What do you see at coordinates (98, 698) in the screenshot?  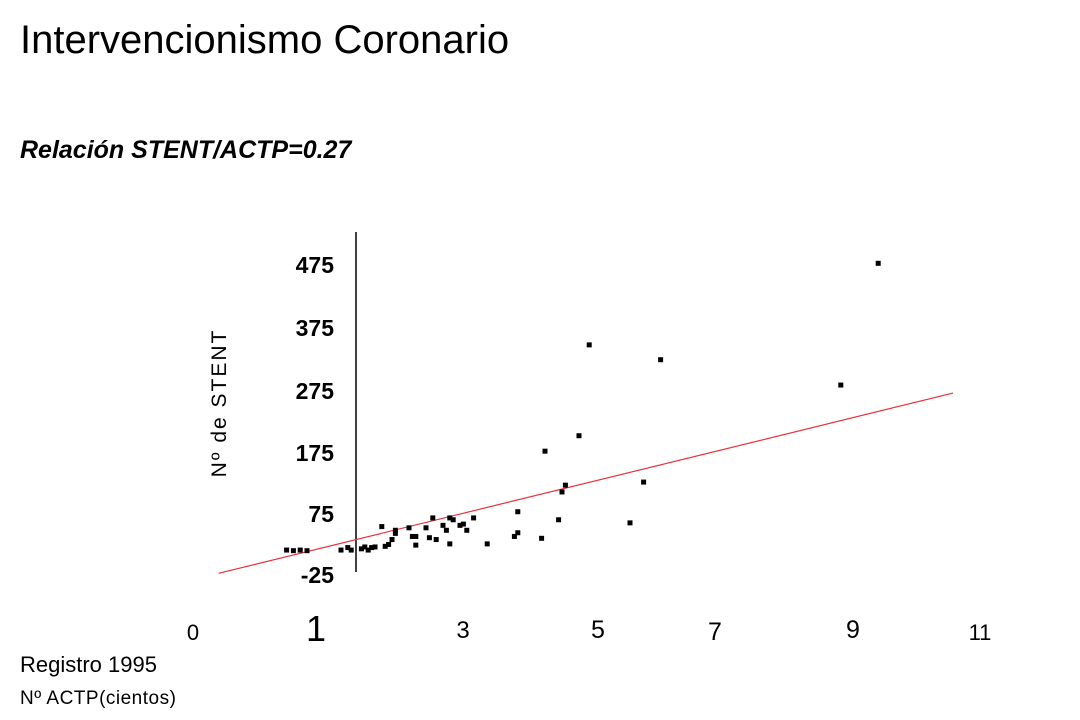 I see `x-axis-label: Nº ACTP(cientos)` at bounding box center [98, 698].